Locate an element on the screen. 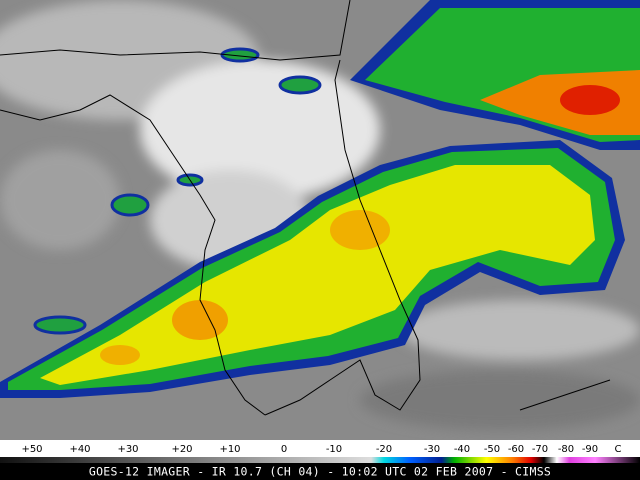 The width and height of the screenshot is (640, 480). colorbar-label: +20 is located at coordinates (181, 449).